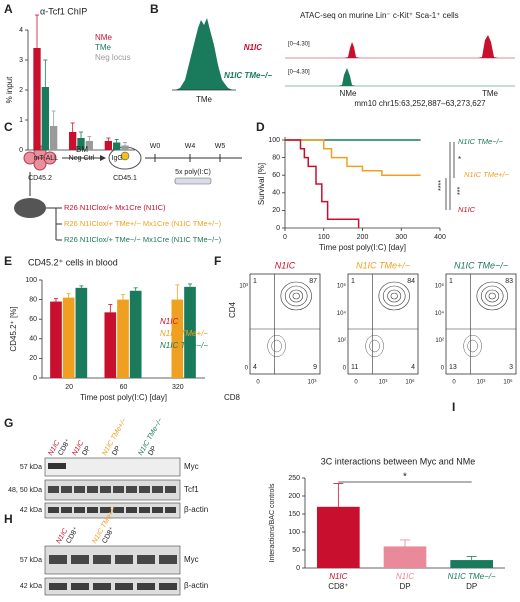 This screenshot has width=520, height=602. What do you see at coordinates (82, 158) in the screenshot?
I see `x-tick-label: Neg Ctrl` at bounding box center [82, 158].